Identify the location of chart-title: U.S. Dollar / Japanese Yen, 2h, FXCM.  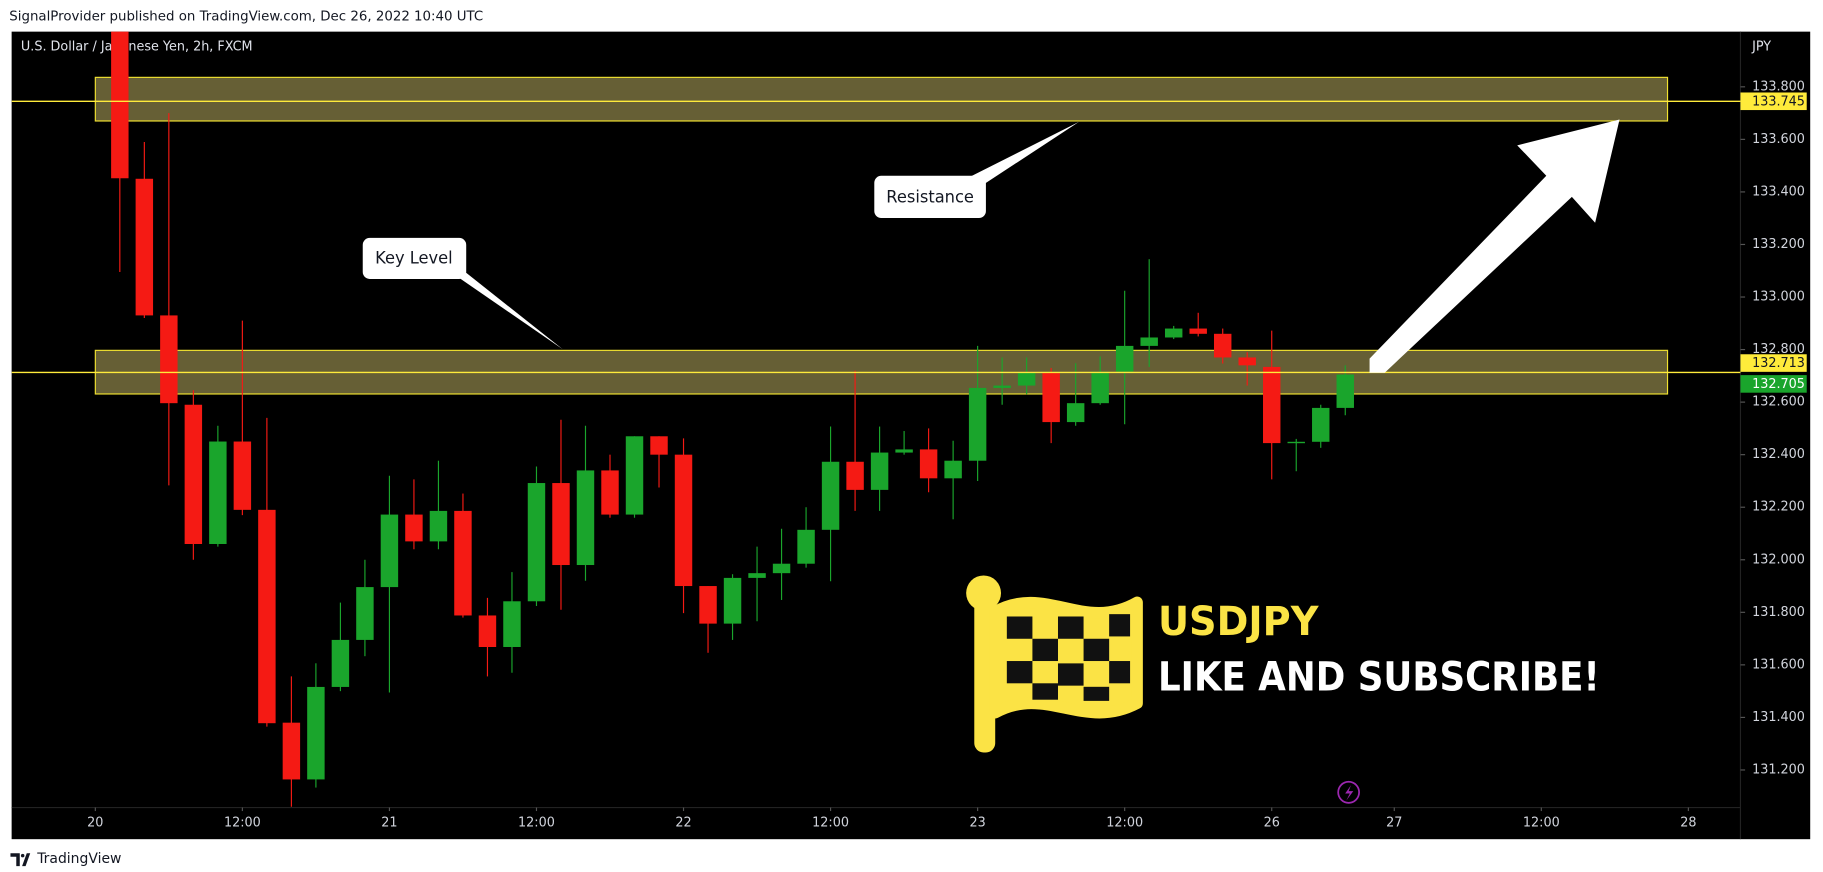
(137, 46).